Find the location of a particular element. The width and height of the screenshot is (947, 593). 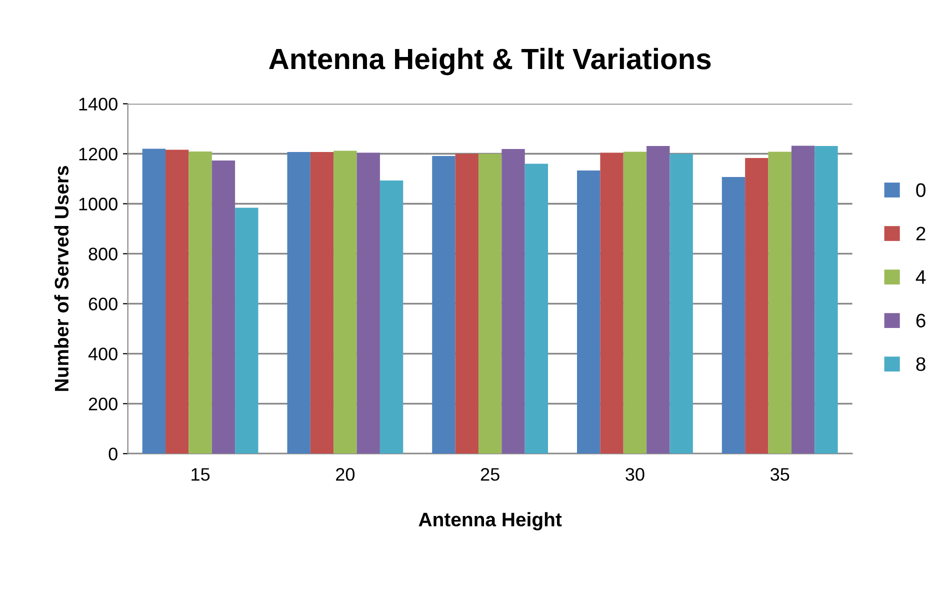

legend-label: 0 is located at coordinates (921, 190).